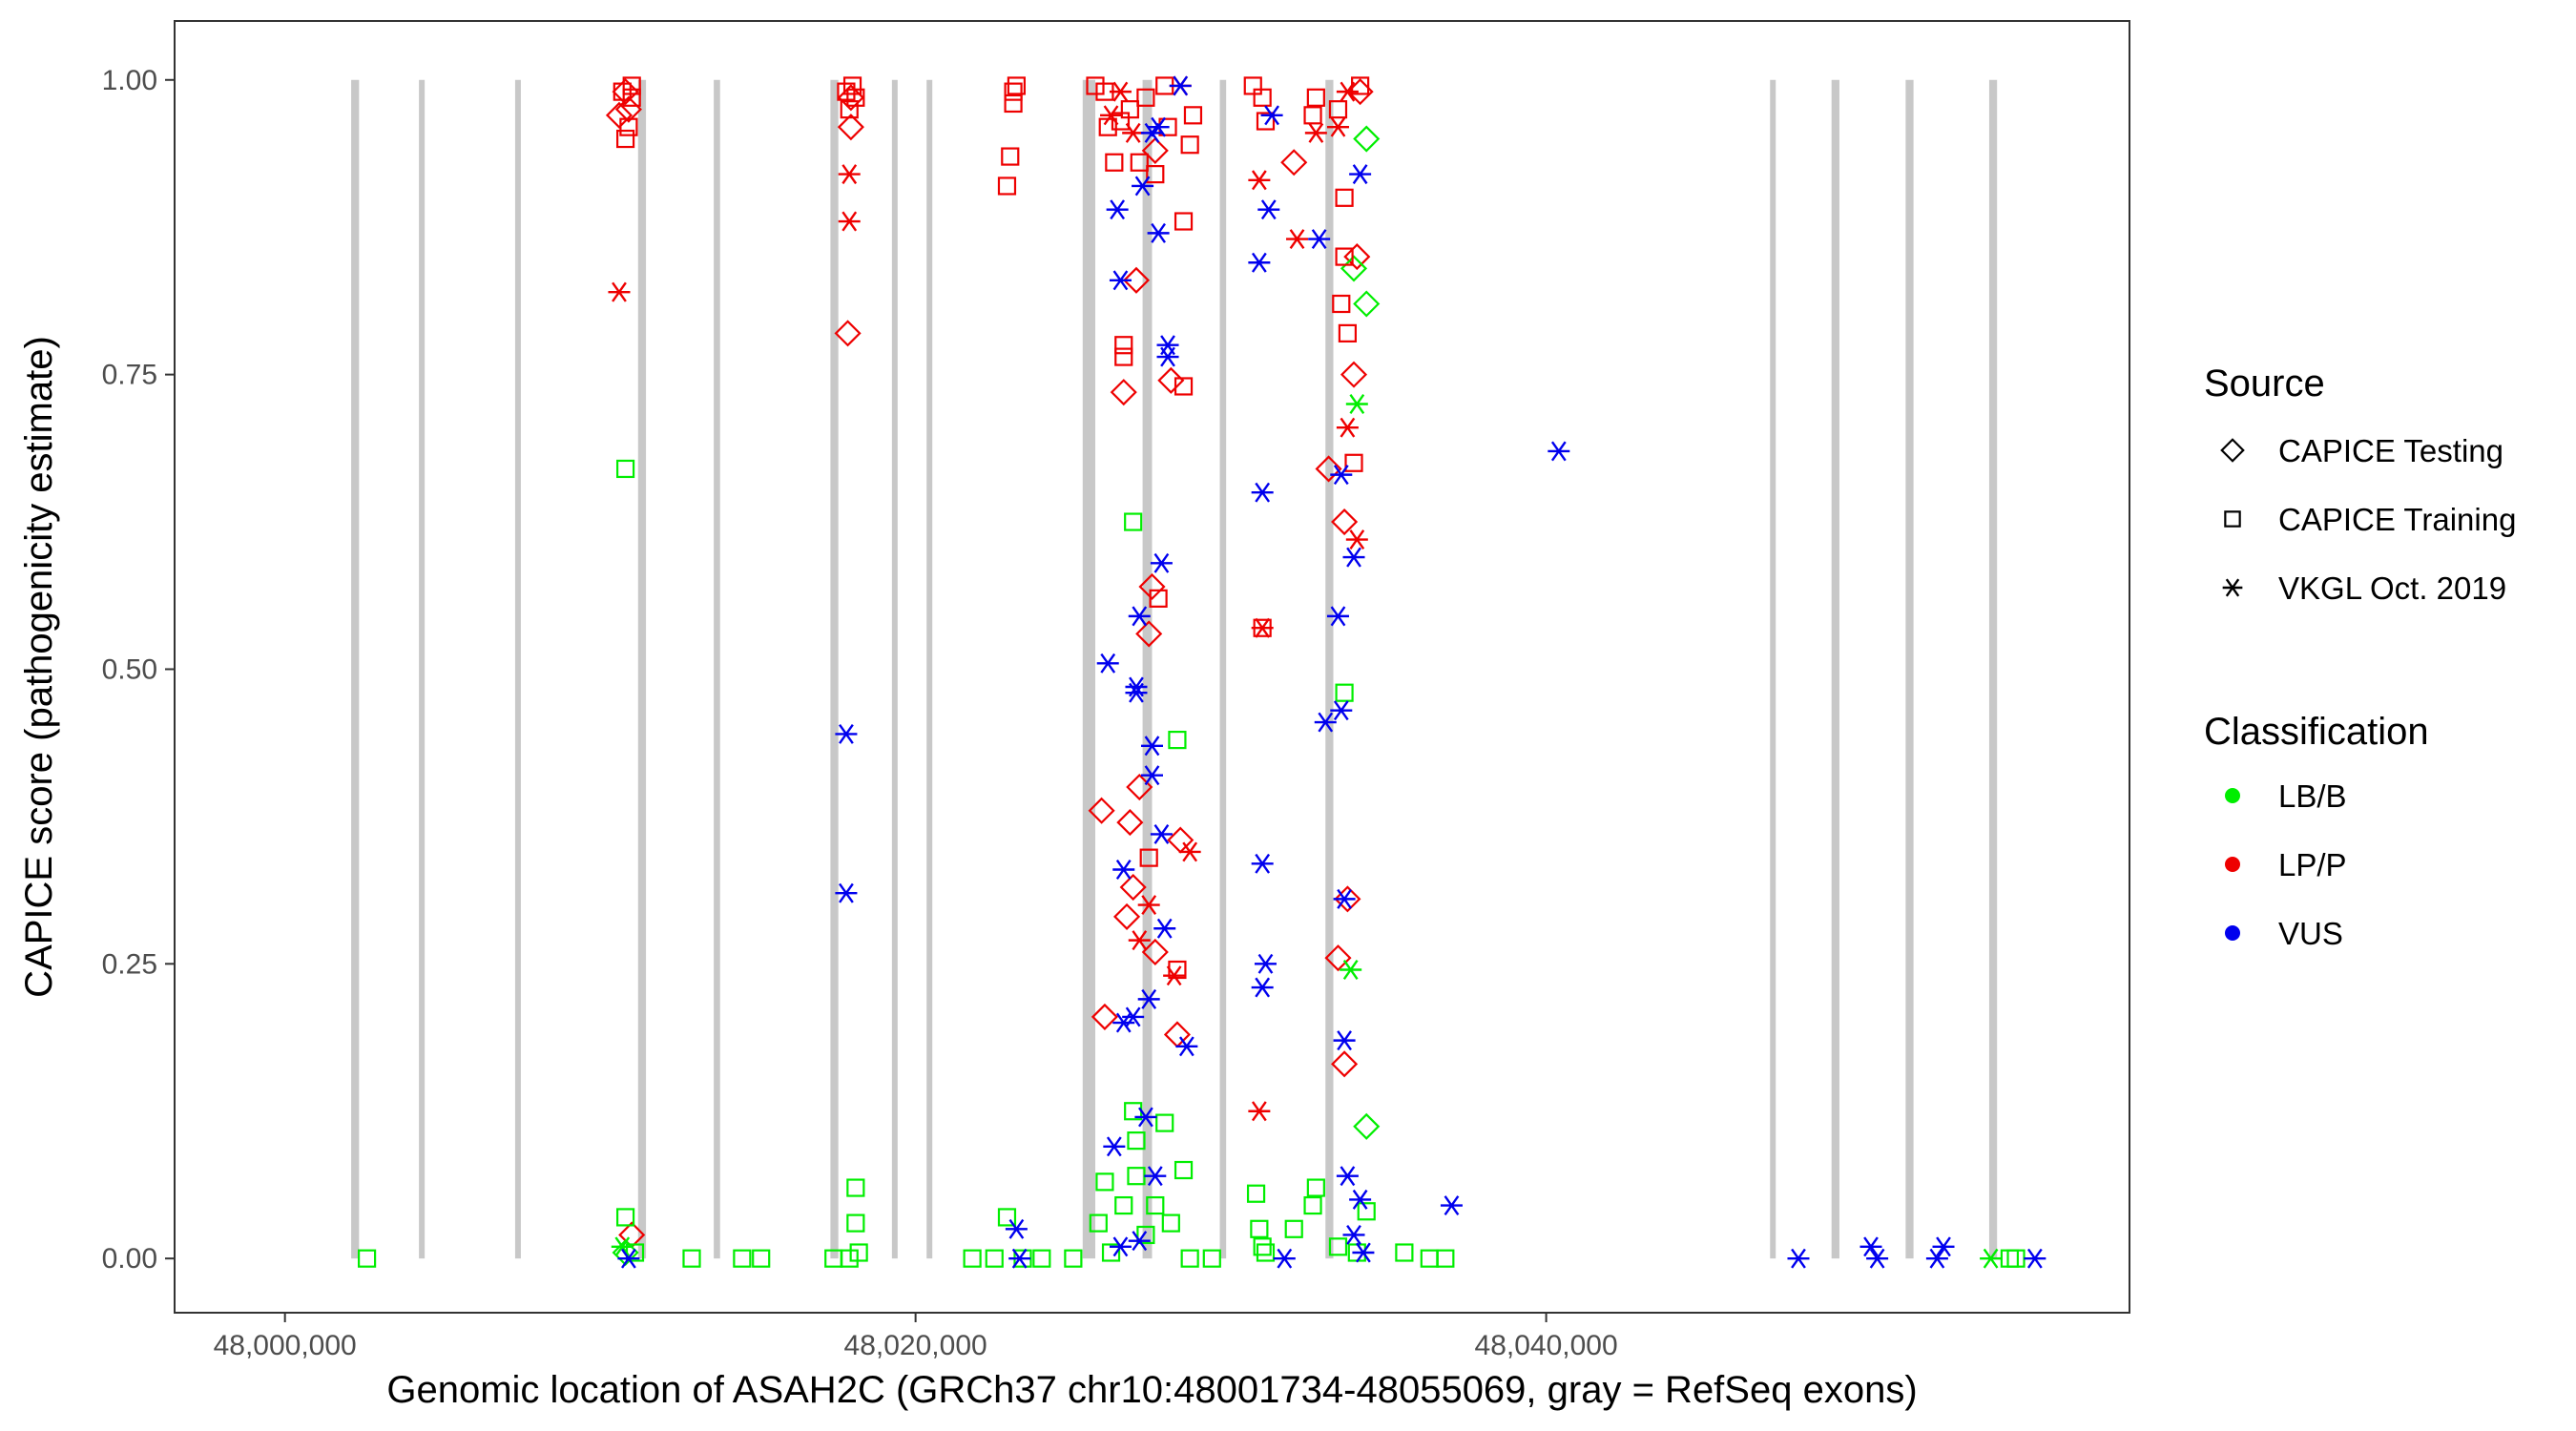  What do you see at coordinates (285, 1345) in the screenshot?
I see `x-tick-label: 48,000,000` at bounding box center [285, 1345].